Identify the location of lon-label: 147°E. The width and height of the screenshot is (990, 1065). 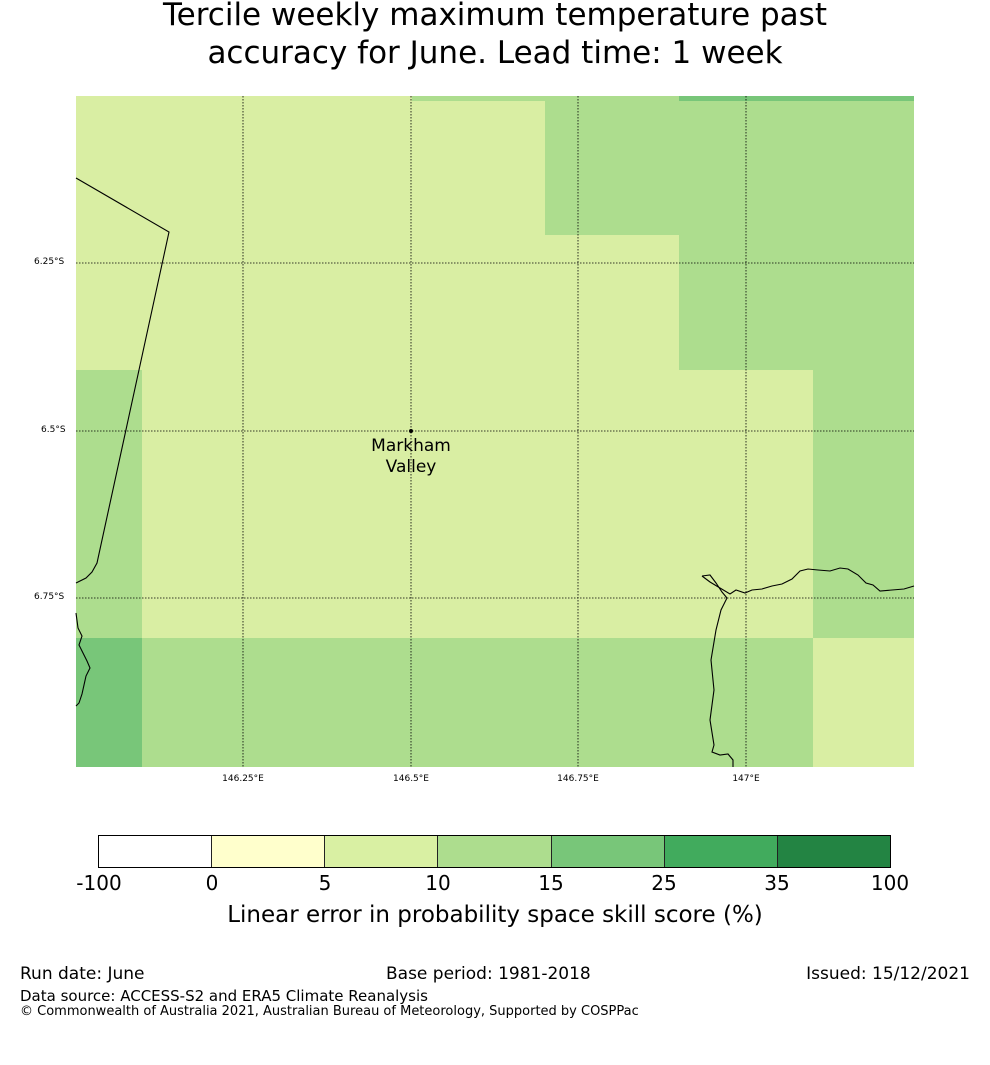
(746, 779).